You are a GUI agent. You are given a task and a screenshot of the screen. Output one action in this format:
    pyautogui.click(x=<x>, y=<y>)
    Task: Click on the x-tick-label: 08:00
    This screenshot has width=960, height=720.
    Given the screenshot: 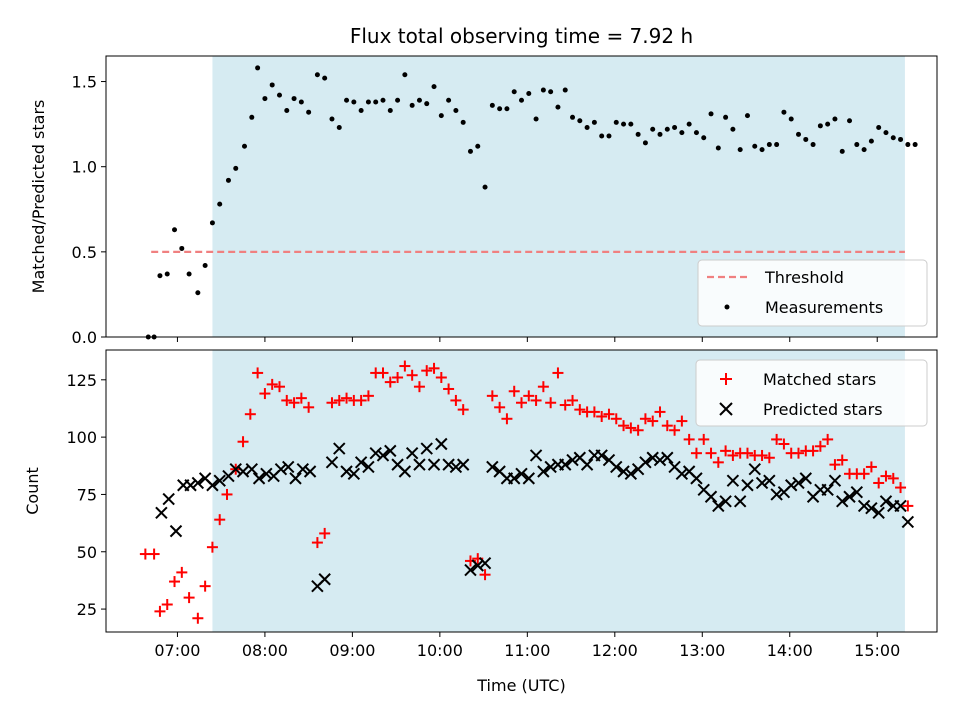 What is the action you would take?
    pyautogui.click(x=265, y=650)
    